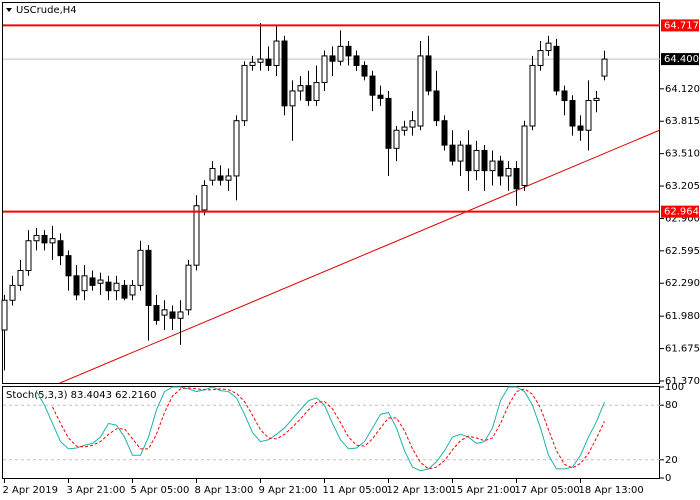  What do you see at coordinates (224, 490) in the screenshot?
I see `x-tick-label: 8 Apr 13:00` at bounding box center [224, 490].